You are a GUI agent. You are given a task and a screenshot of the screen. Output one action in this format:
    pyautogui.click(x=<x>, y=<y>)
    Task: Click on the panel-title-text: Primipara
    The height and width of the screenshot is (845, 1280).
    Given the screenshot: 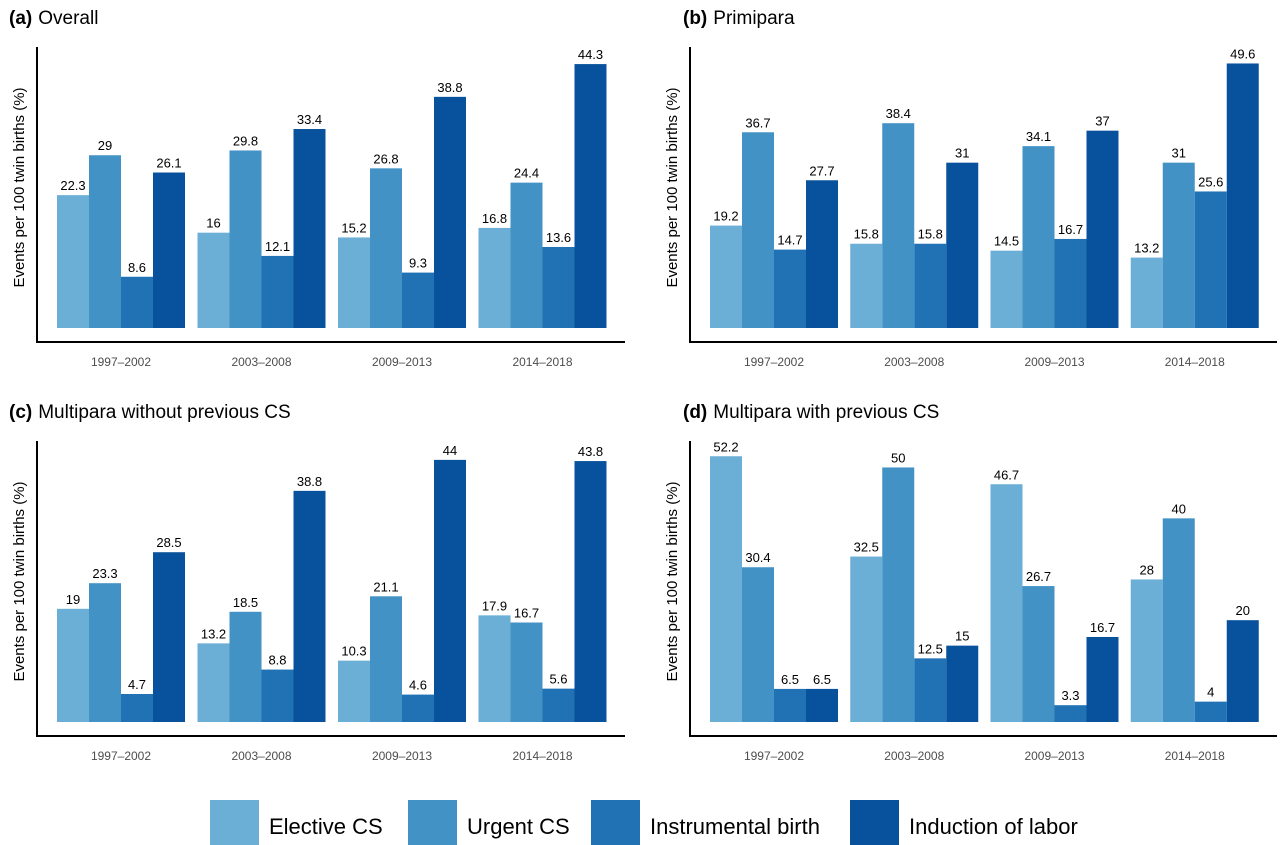 What is the action you would take?
    pyautogui.click(x=754, y=18)
    